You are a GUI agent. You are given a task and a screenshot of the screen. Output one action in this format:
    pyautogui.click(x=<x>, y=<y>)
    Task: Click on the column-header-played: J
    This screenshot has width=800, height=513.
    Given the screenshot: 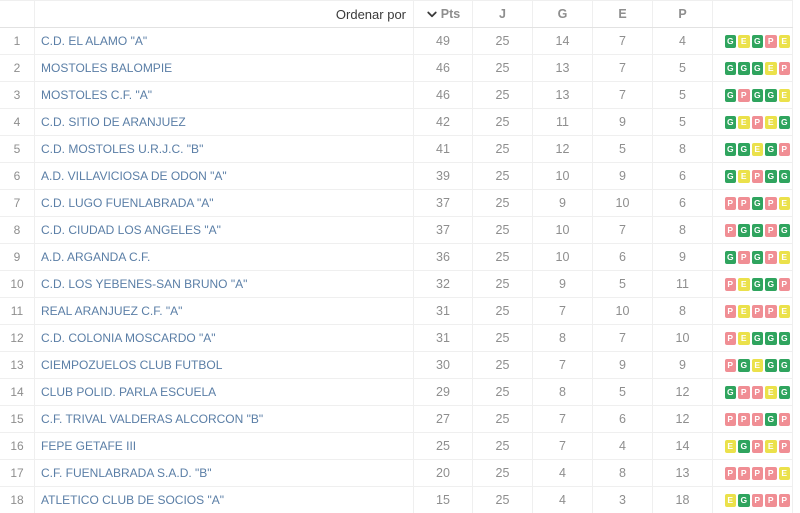 What is the action you would take?
    pyautogui.click(x=502, y=14)
    